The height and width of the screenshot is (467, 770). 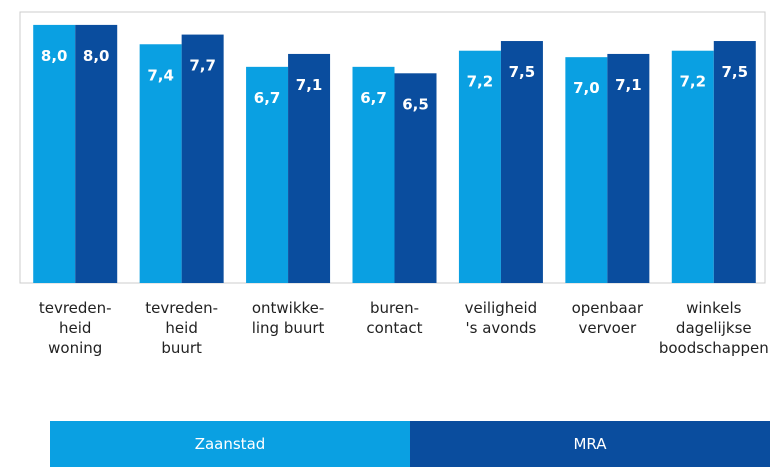 What do you see at coordinates (590, 444) in the screenshot?
I see `legend-entry: MRA` at bounding box center [590, 444].